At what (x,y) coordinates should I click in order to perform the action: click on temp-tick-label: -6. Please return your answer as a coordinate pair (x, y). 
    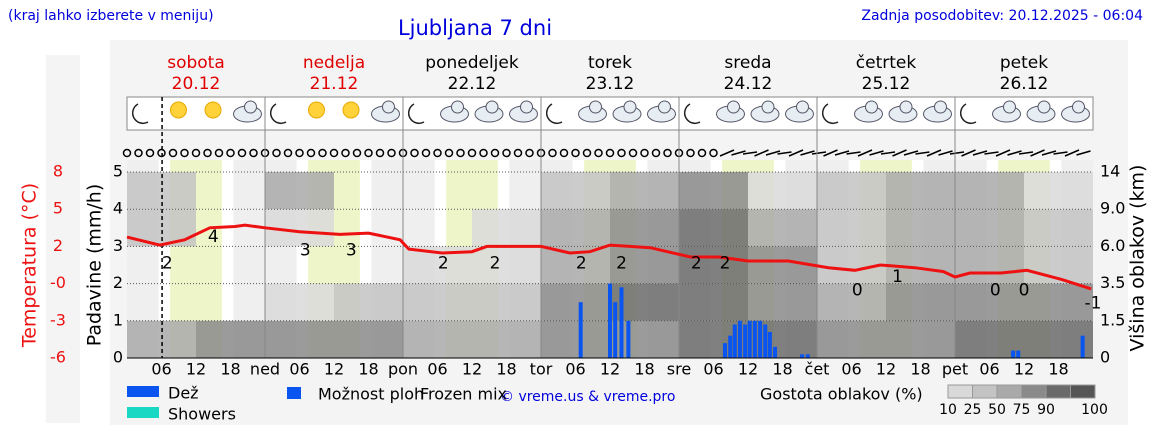
    Looking at the image, I should click on (58, 357).